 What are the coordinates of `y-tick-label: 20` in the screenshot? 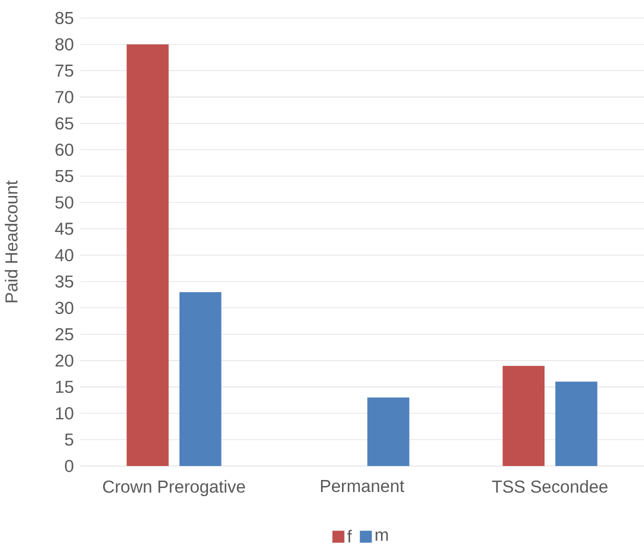 It's located at (65, 360).